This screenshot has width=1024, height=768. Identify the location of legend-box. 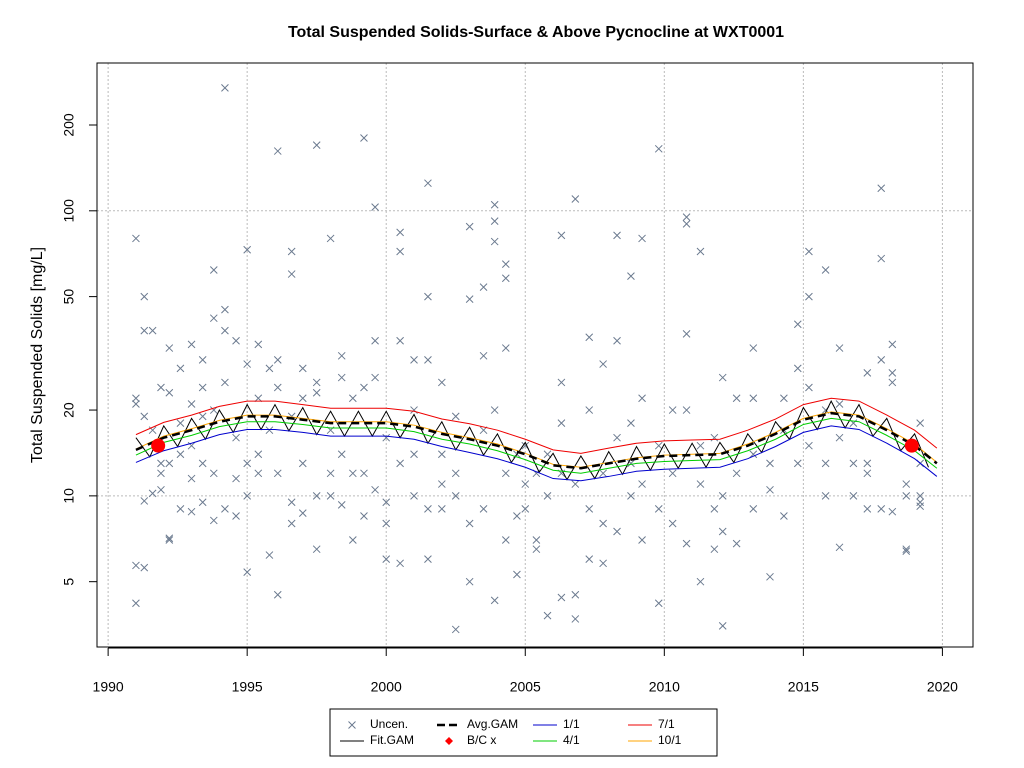
(523, 732).